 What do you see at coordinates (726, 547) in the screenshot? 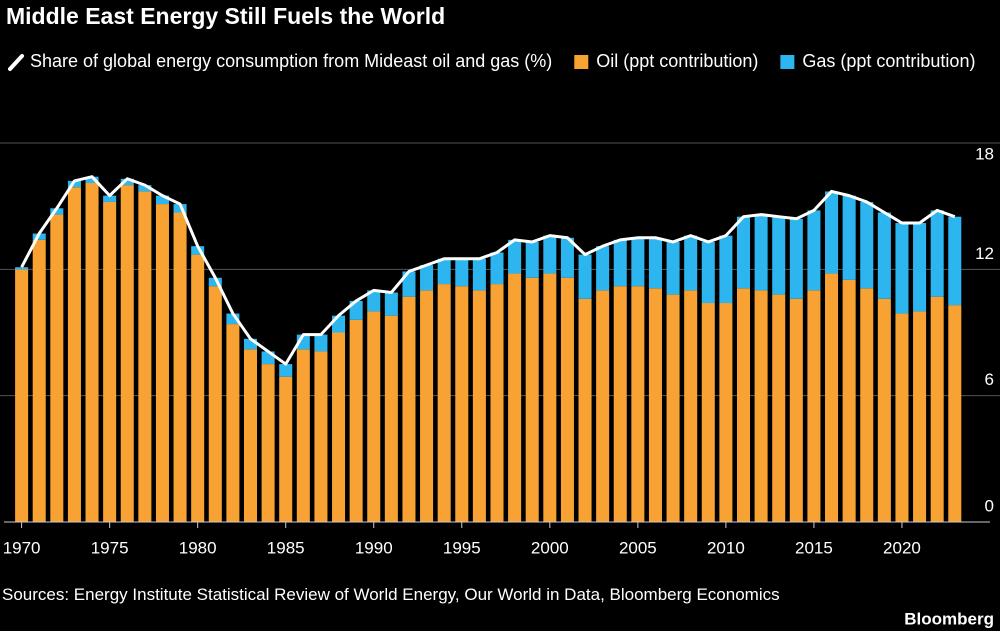
I see `x-tick-label: 2010` at bounding box center [726, 547].